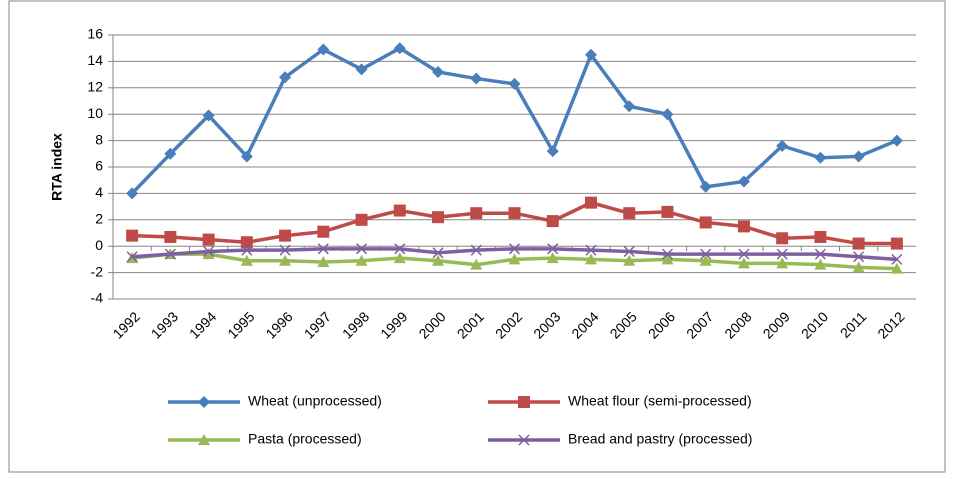  What do you see at coordinates (95, 113) in the screenshot?
I see `y-tick-label: 10` at bounding box center [95, 113].